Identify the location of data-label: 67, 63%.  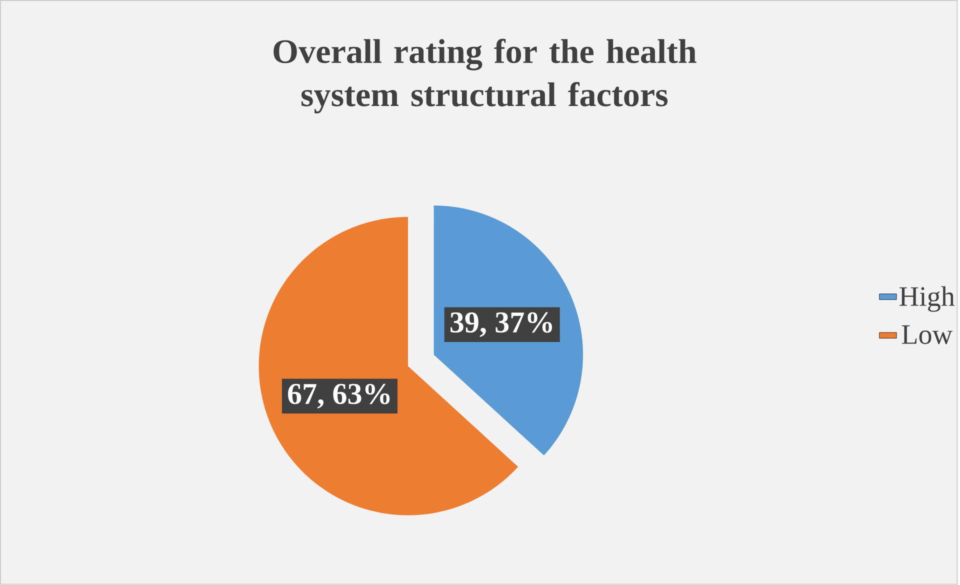
(339, 396).